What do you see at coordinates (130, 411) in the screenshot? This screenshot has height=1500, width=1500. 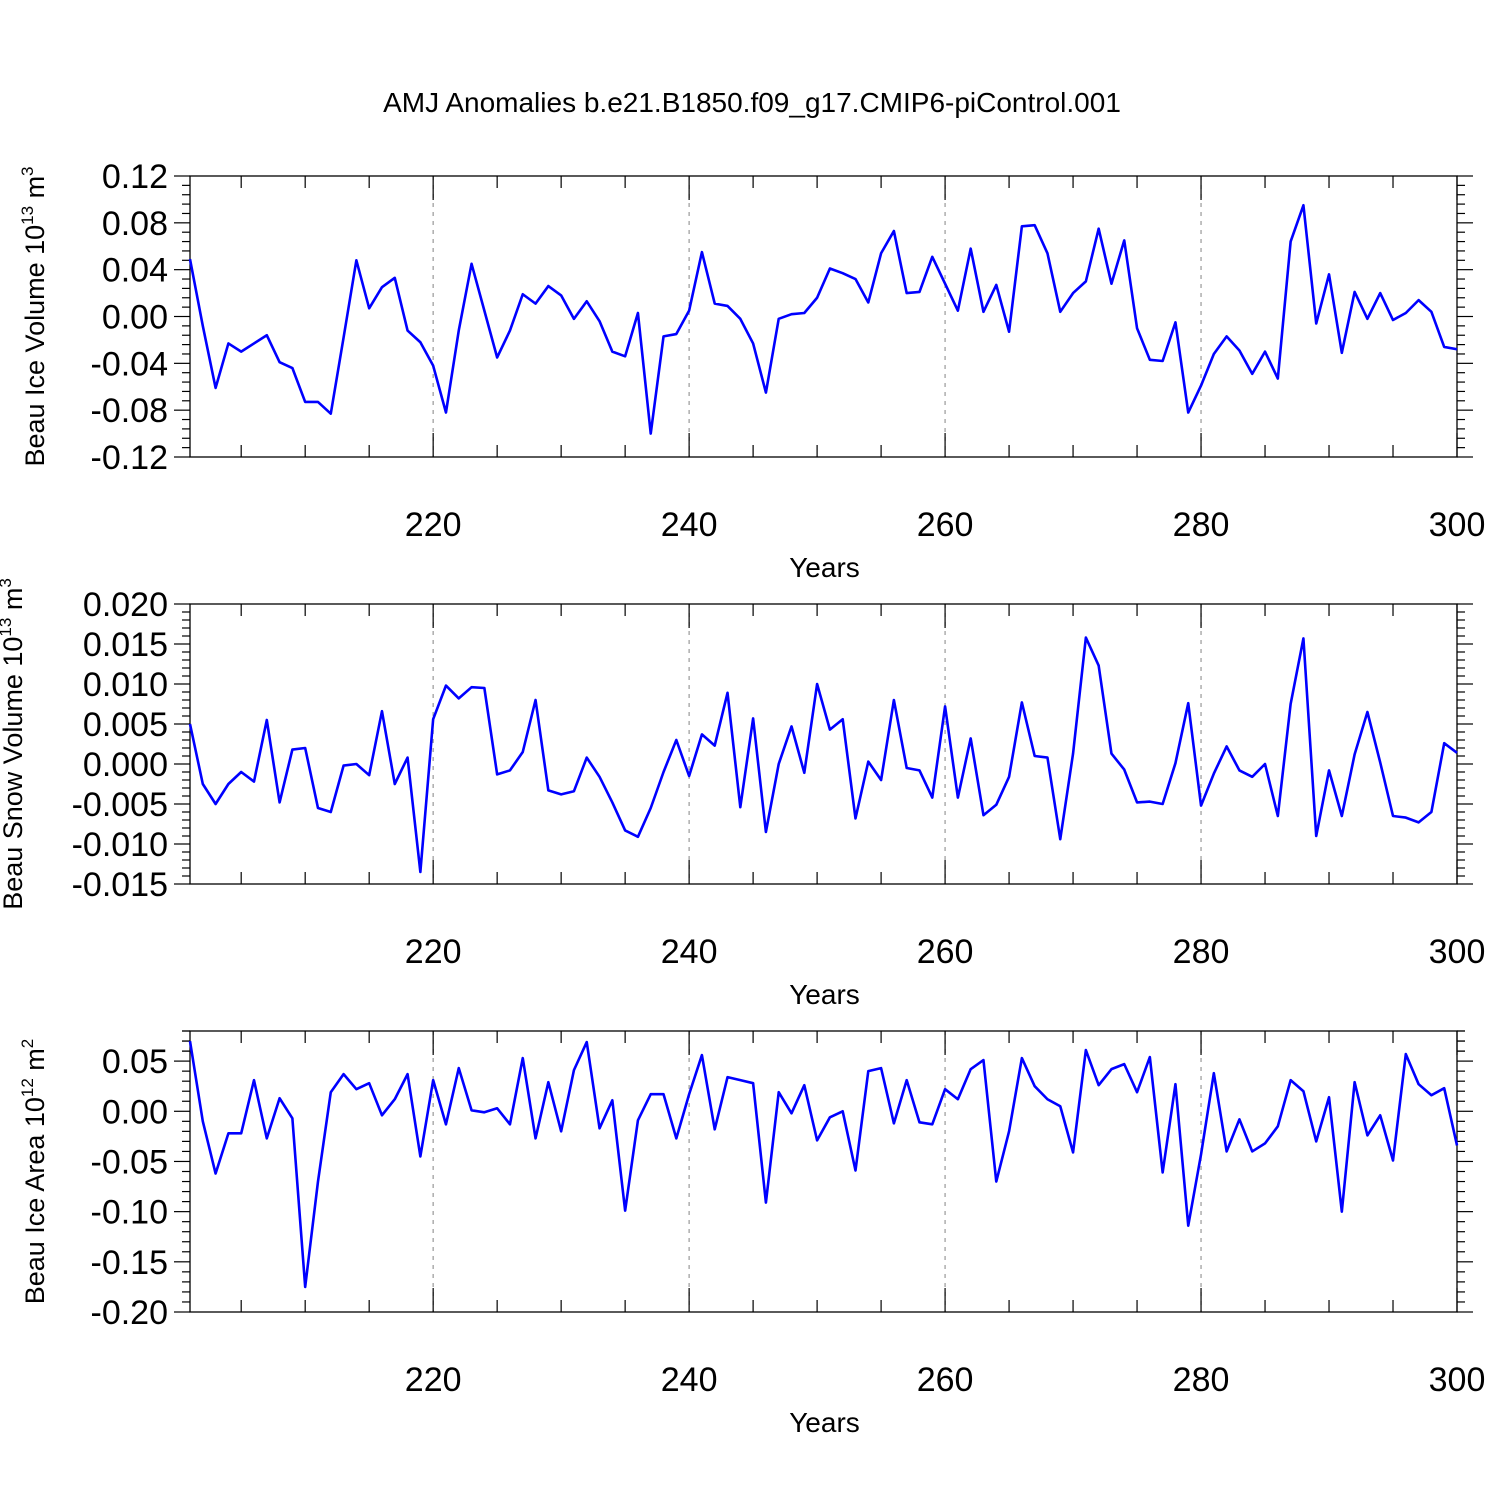 I see `y-tick-label: -0.08` at bounding box center [130, 411].